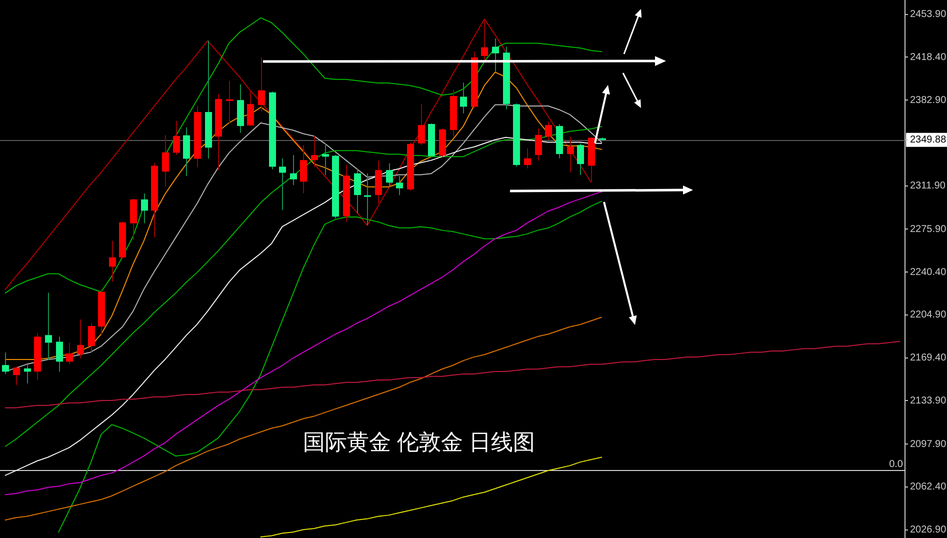 This screenshot has height=538, width=947. I want to click on y-tick-label: 2275.90, so click(928, 229).